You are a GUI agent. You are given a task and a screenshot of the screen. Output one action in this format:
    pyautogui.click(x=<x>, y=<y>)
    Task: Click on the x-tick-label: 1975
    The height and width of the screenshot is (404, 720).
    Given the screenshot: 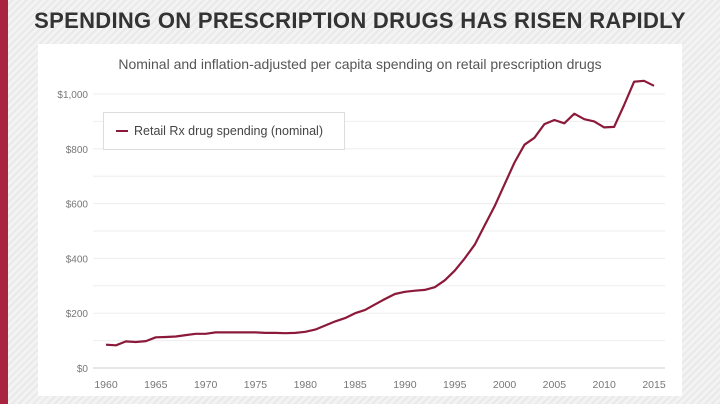 What is the action you would take?
    pyautogui.click(x=256, y=385)
    